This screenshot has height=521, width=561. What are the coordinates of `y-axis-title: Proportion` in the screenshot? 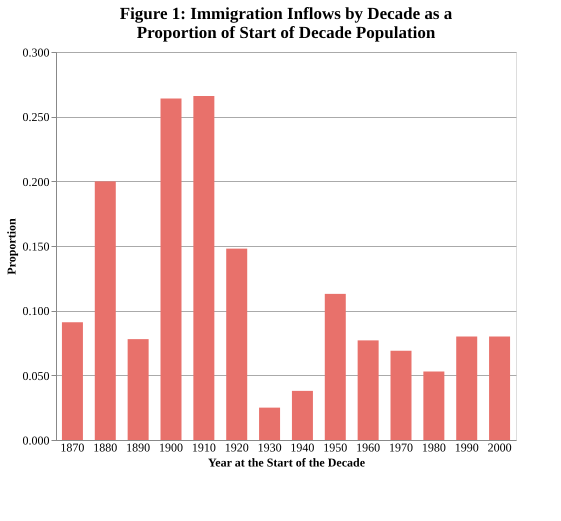 It's located at (11, 246).